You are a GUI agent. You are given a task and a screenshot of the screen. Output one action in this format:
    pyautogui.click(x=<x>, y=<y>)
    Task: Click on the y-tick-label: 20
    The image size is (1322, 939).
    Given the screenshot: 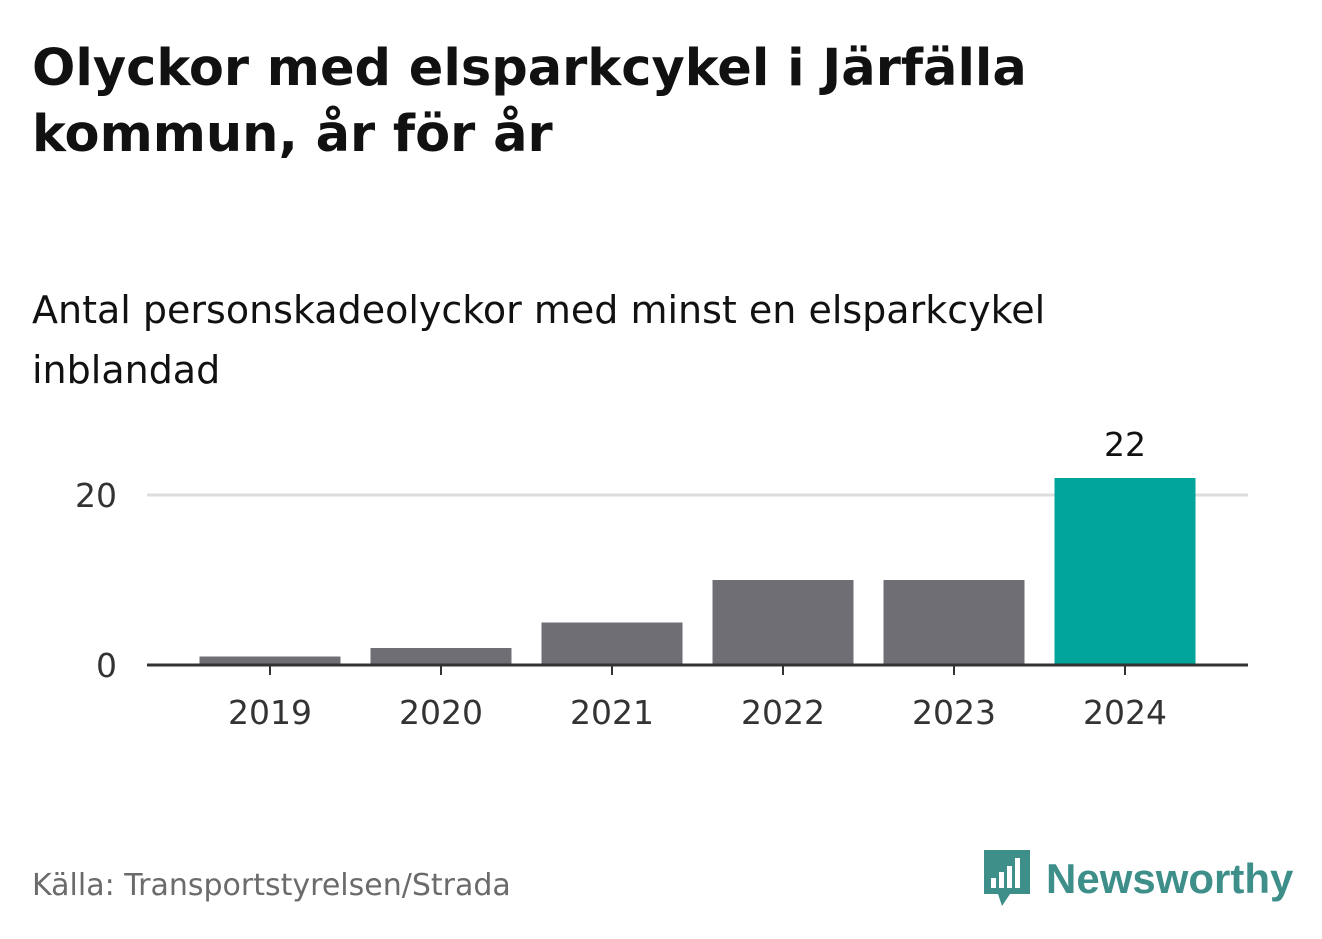 What is the action you would take?
    pyautogui.click(x=96, y=495)
    